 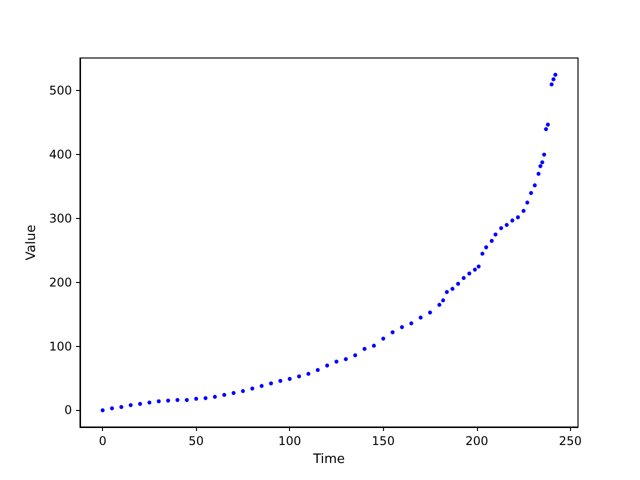 What do you see at coordinates (32, 242) in the screenshot?
I see `y-axis-title: Value` at bounding box center [32, 242].